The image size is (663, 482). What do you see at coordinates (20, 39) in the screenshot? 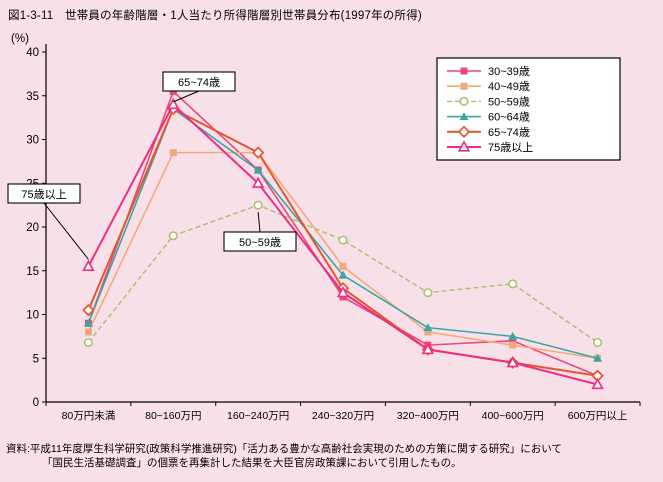
I see `y-axis-unit-label: (%)` at bounding box center [20, 39].